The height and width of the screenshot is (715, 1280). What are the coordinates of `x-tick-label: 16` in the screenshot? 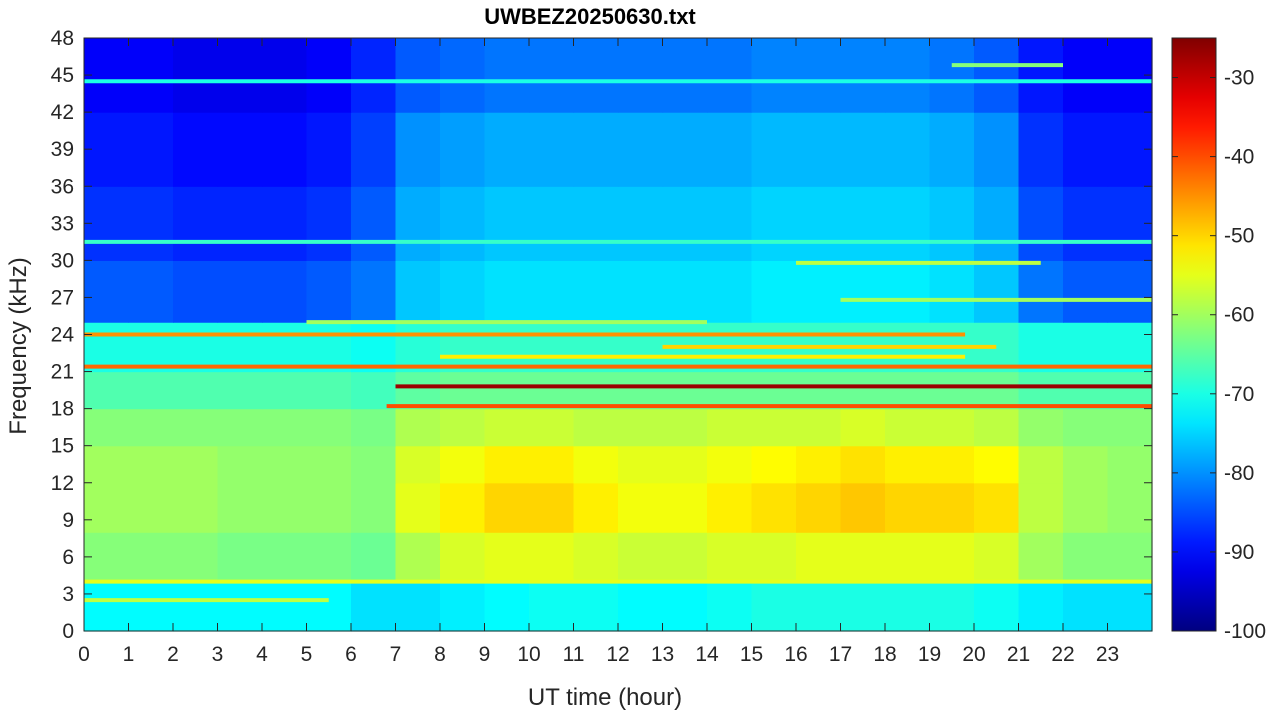 It's located at (795, 654).